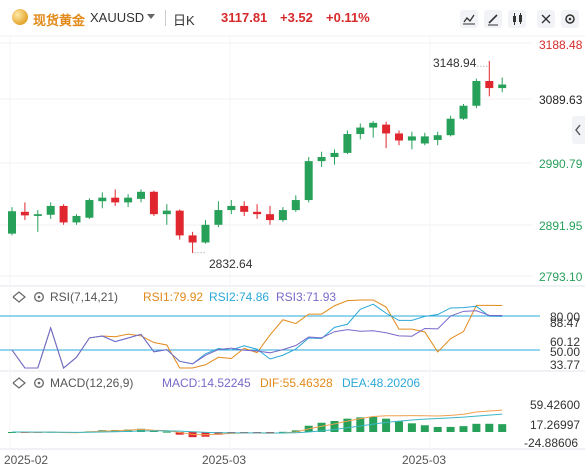 This screenshot has height=475, width=585. I want to click on chevron-left-icon, so click(578, 130).